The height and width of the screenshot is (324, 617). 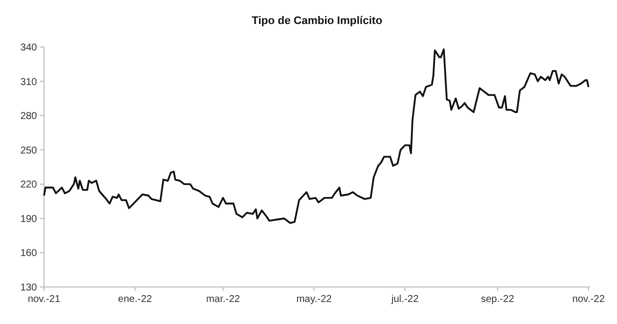 What do you see at coordinates (314, 299) in the screenshot?
I see `x-tick-label: may.-22` at bounding box center [314, 299].